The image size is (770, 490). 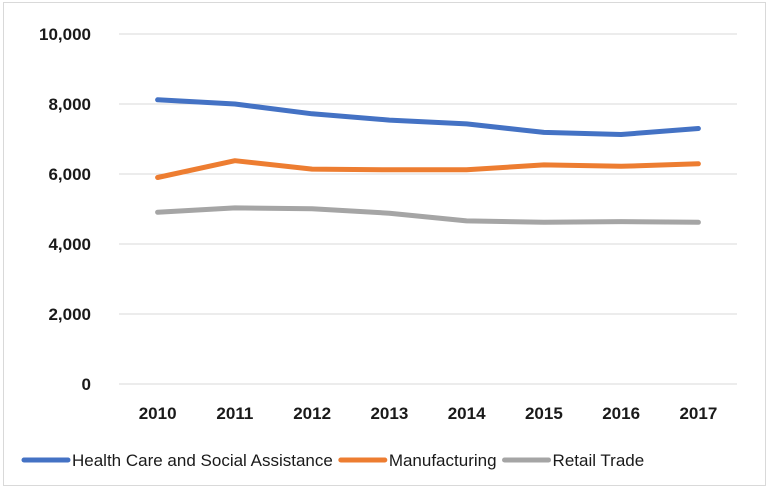 I want to click on y-tick-label: 6,000, so click(x=69, y=174).